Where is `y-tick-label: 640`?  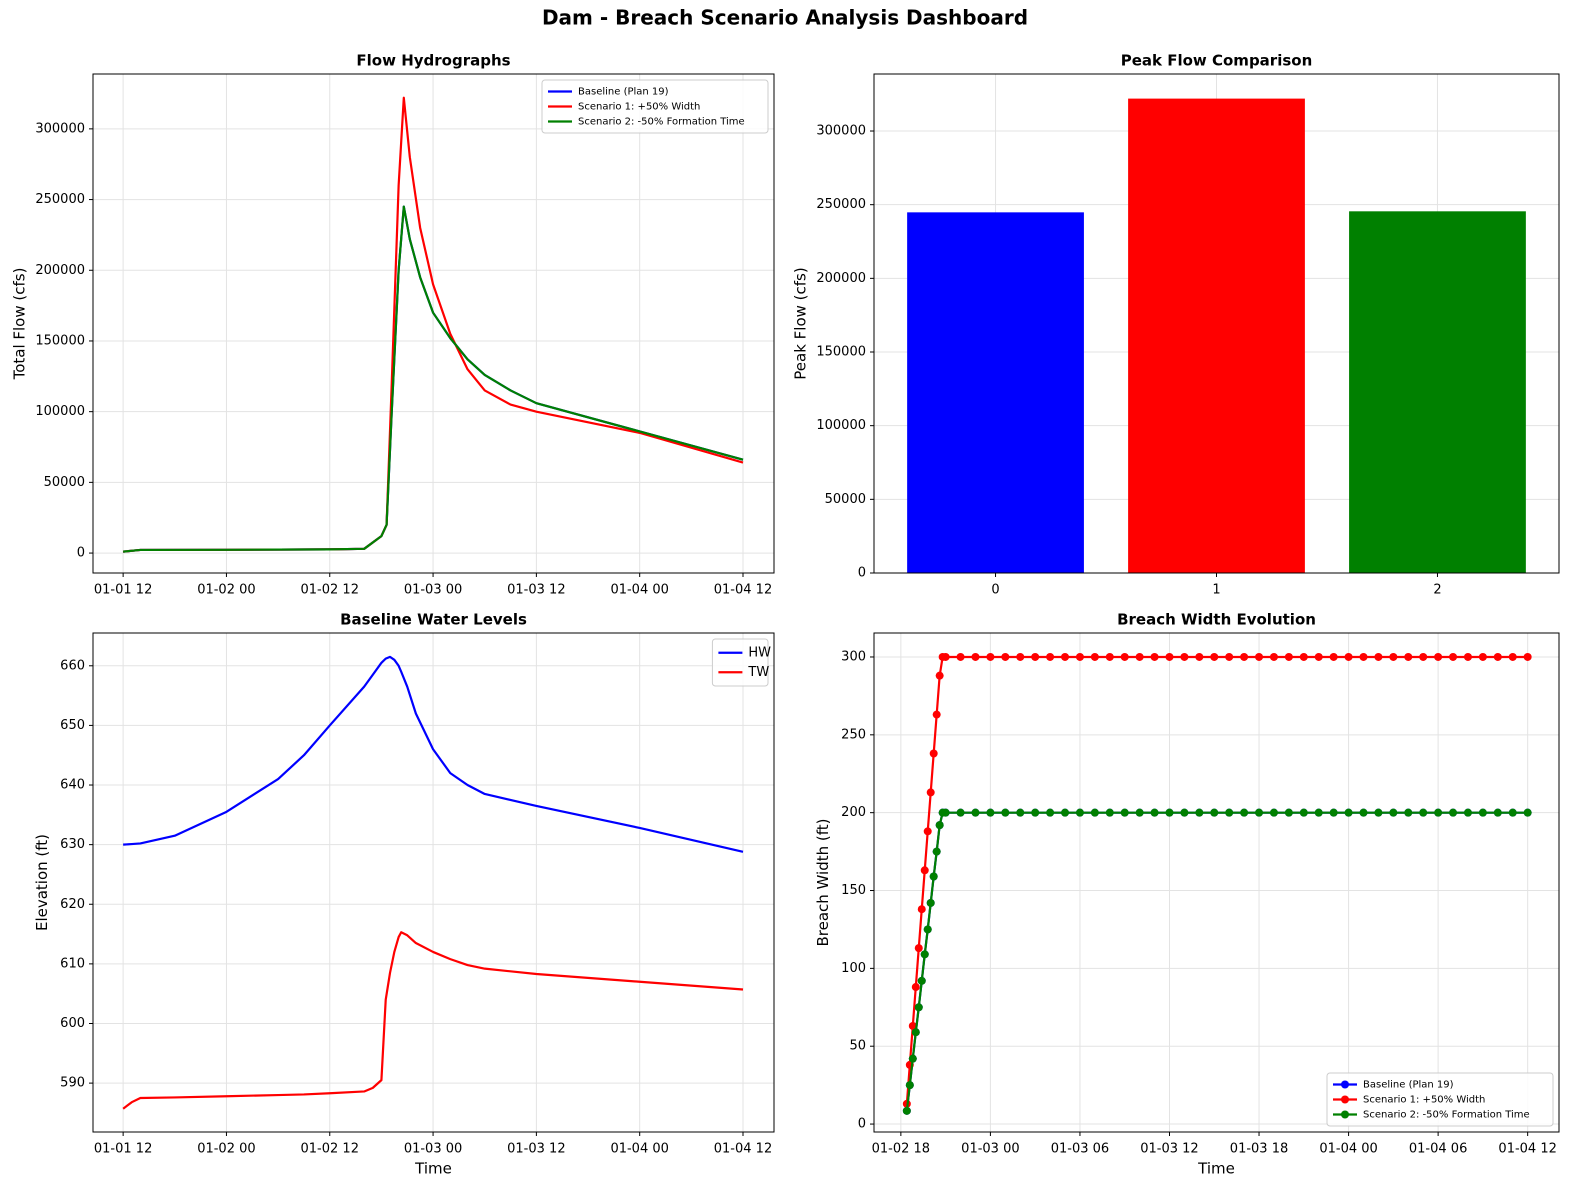 y-tick-label: 640 is located at coordinates (72, 785).